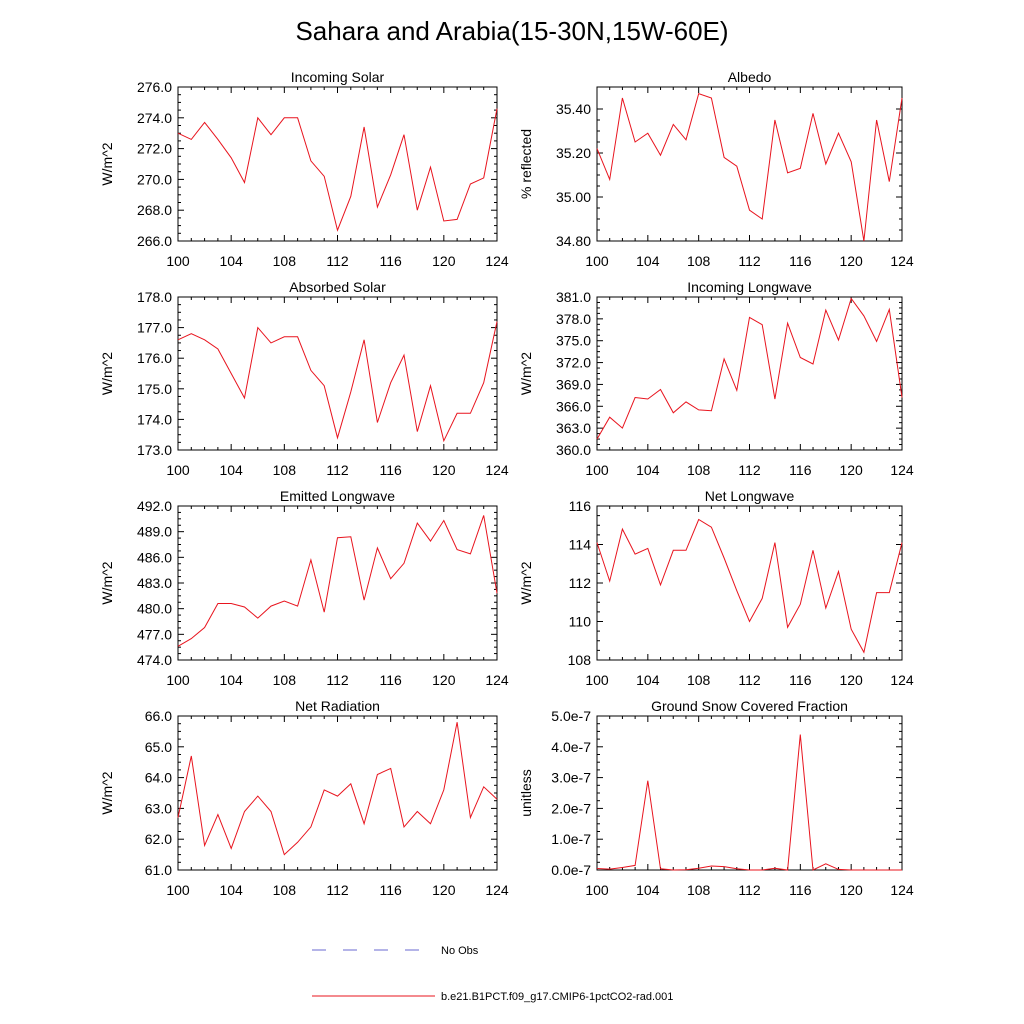  I want to click on figure-title: Sahara and Arabia(15-30N,15W-60E), so click(511, 31).